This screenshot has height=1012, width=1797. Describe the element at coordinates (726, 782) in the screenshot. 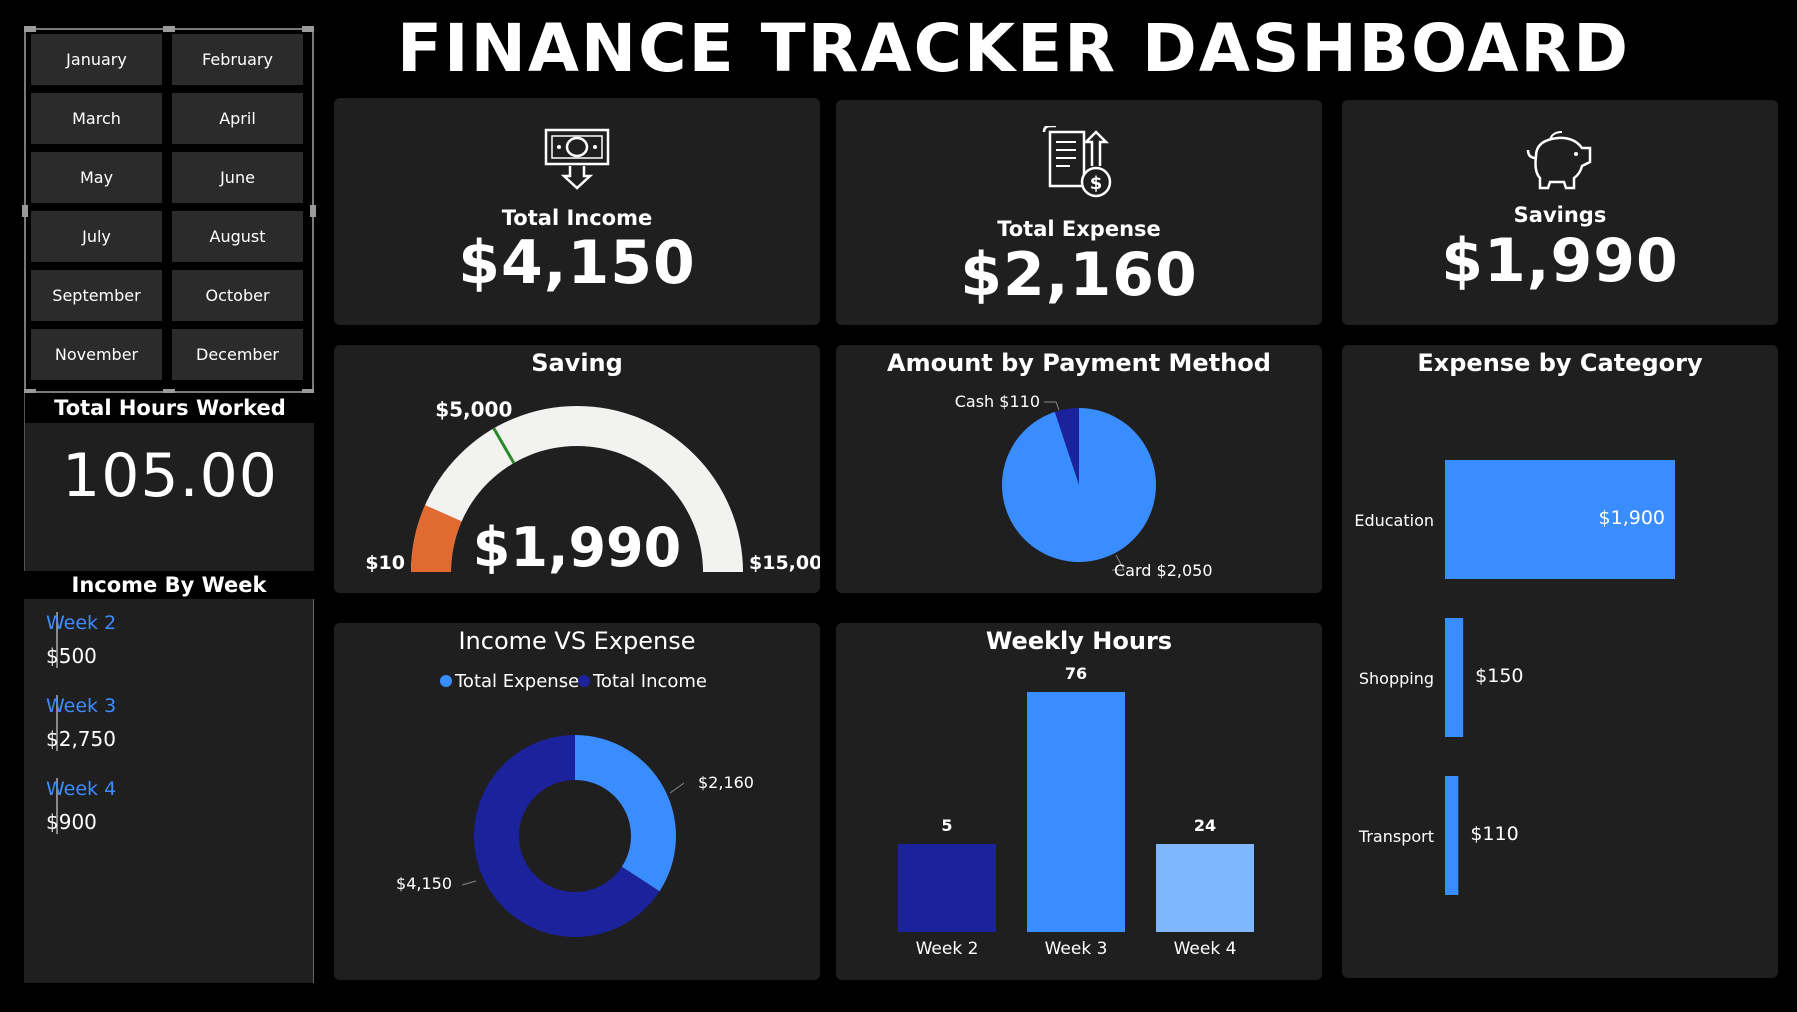

I see `donut-label-expense: $2,160` at that location.